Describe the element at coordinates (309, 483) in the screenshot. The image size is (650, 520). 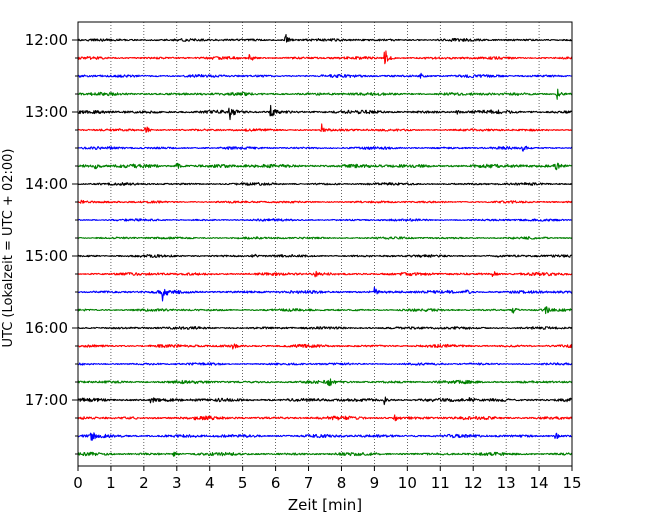
I see `x-tick-label-7: 7` at that location.